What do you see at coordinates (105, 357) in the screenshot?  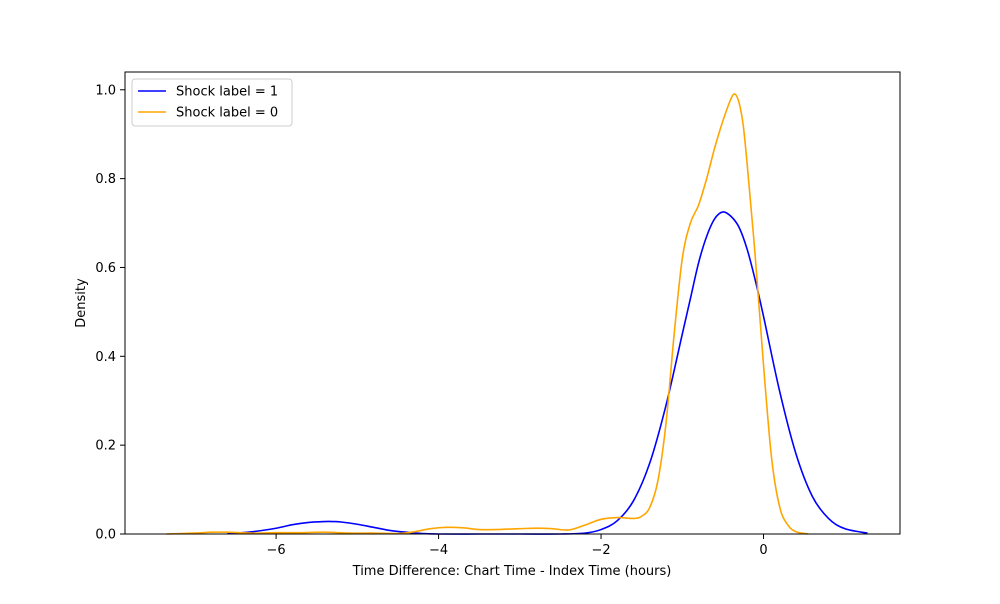 I see `y-tick-label: 0.4` at bounding box center [105, 357].